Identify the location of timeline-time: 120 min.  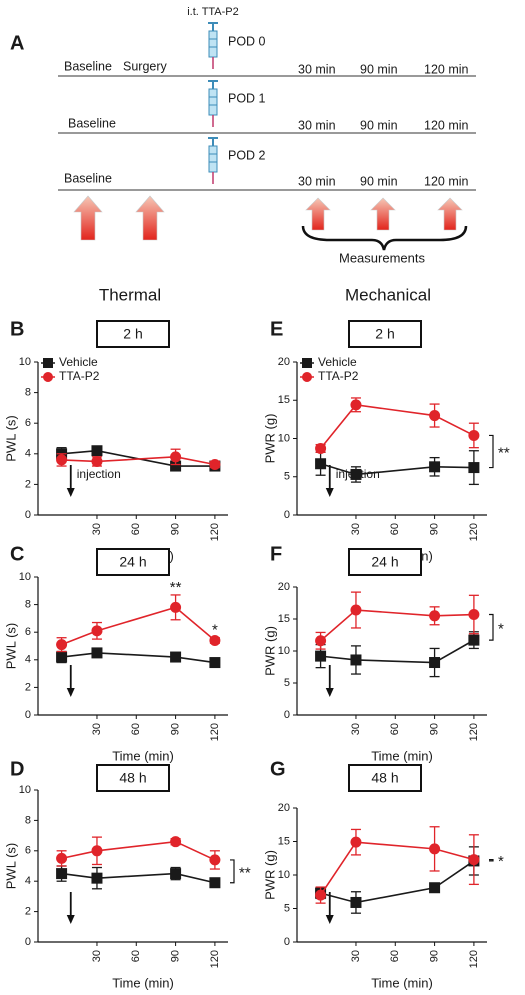
(446, 181).